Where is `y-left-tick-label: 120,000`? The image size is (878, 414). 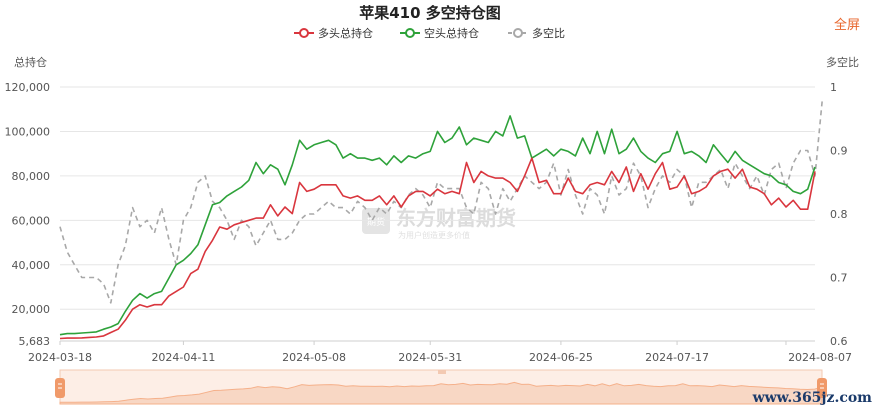
y-left-tick-label: 120,000 is located at coordinates (28, 87).